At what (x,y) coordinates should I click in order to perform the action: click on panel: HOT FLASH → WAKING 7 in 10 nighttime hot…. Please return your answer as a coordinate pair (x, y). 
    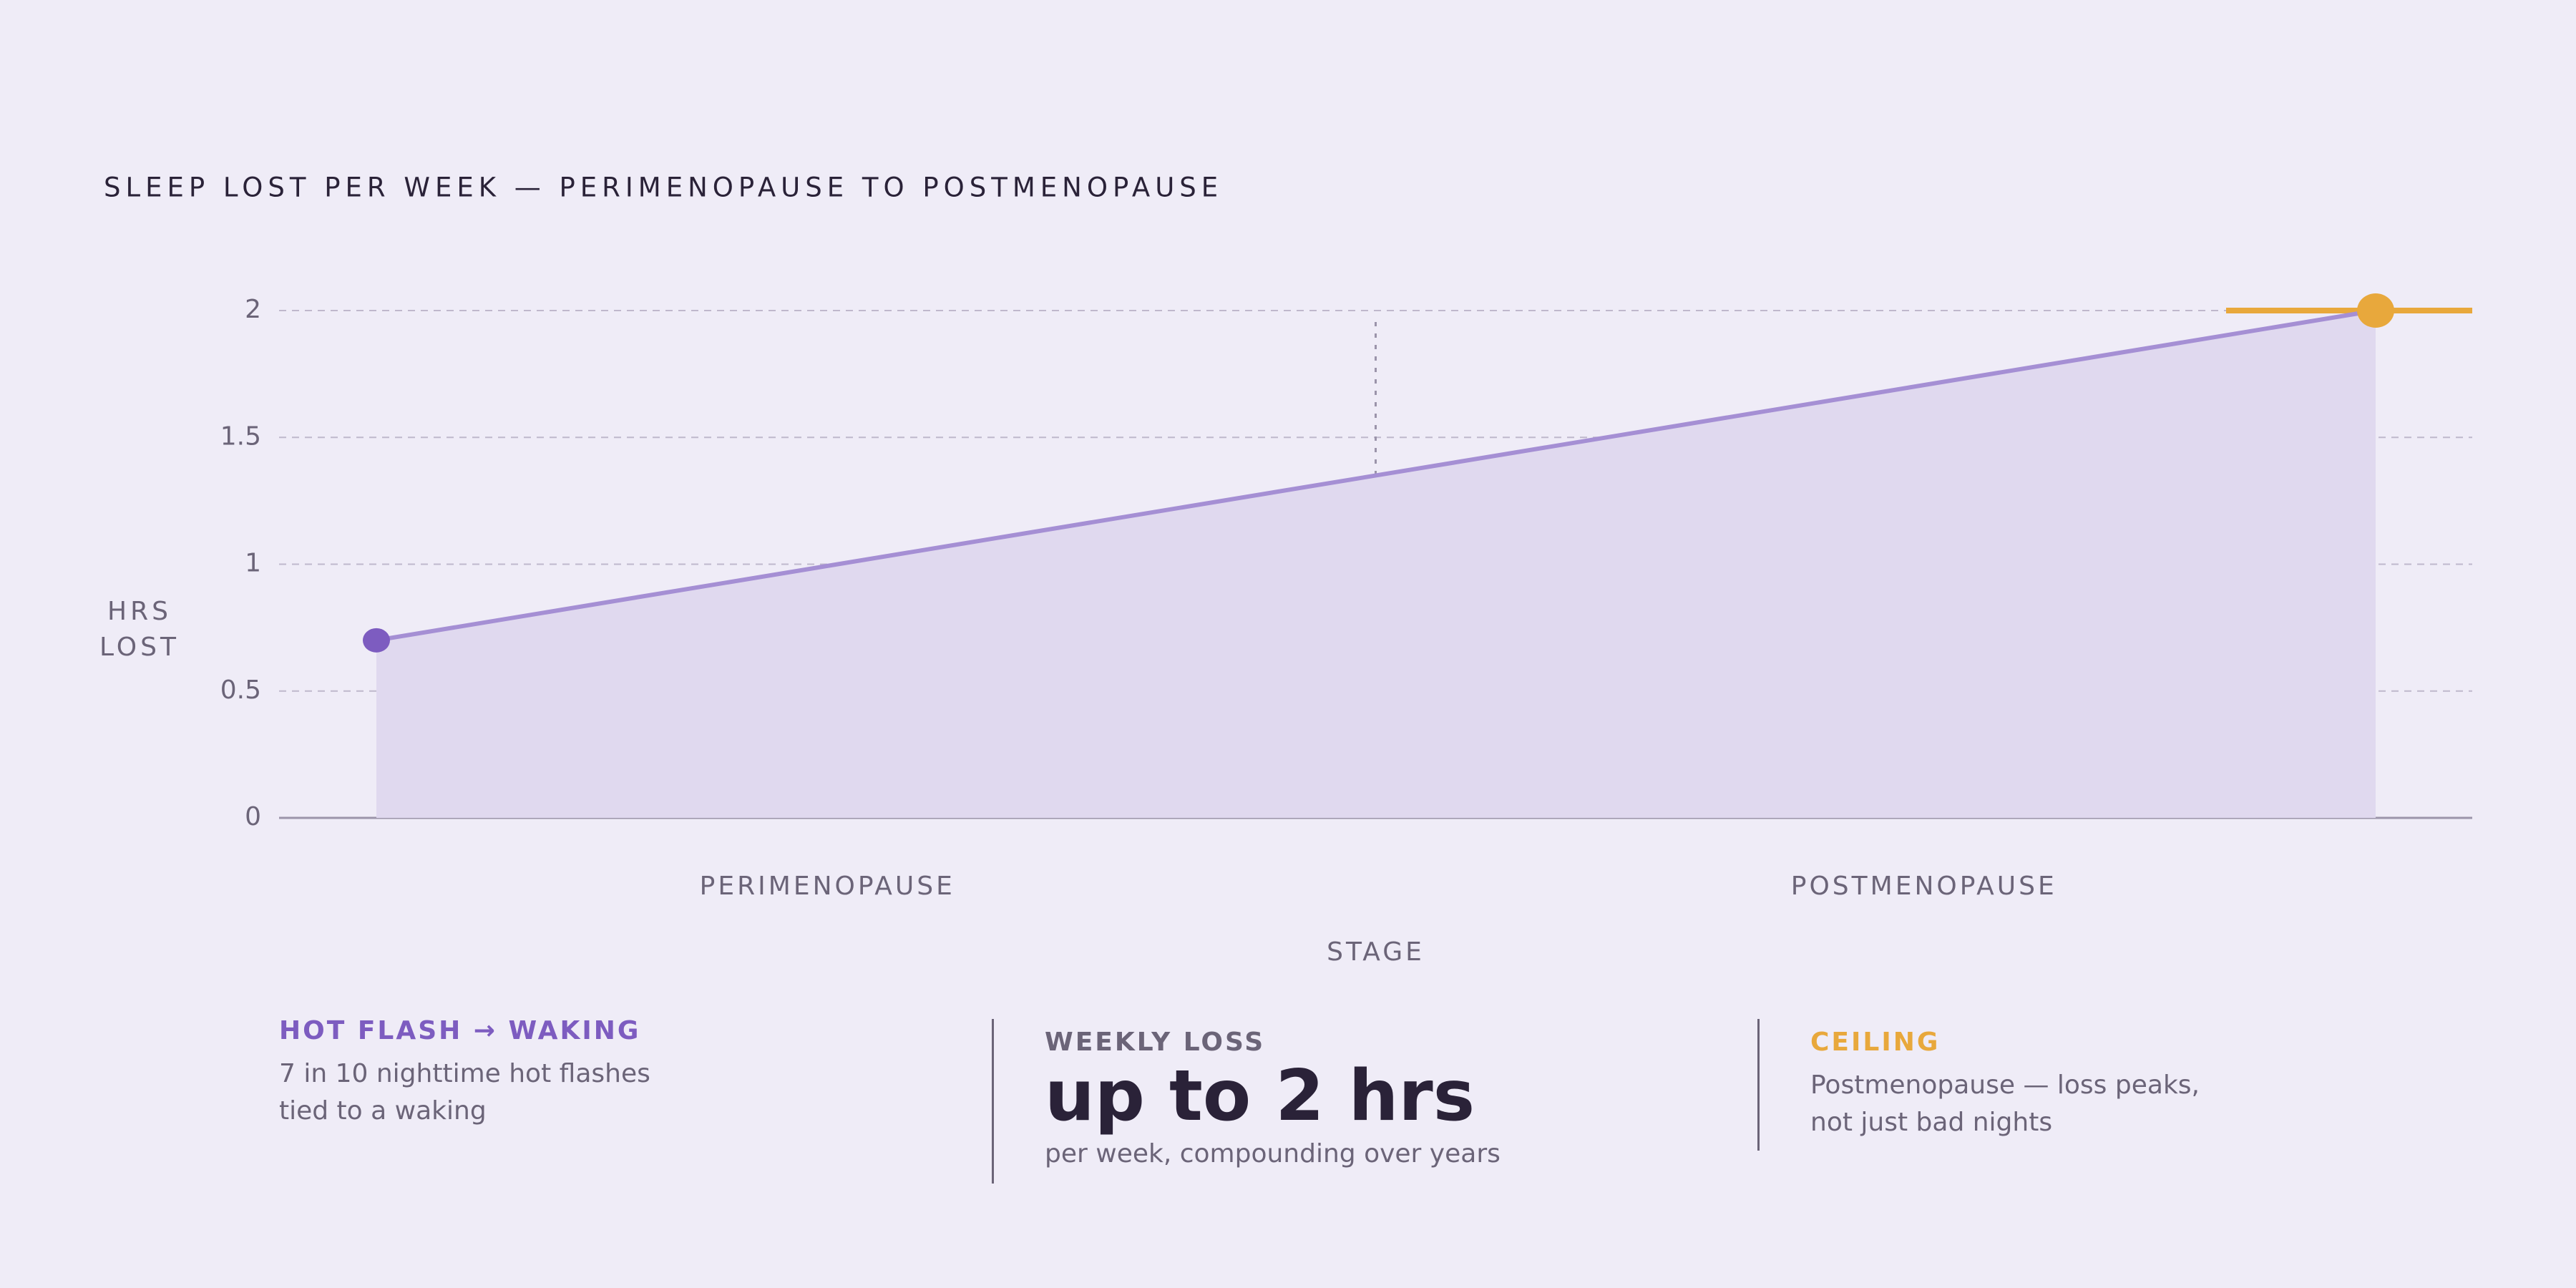
    Looking at the image, I should click on (464, 1073).